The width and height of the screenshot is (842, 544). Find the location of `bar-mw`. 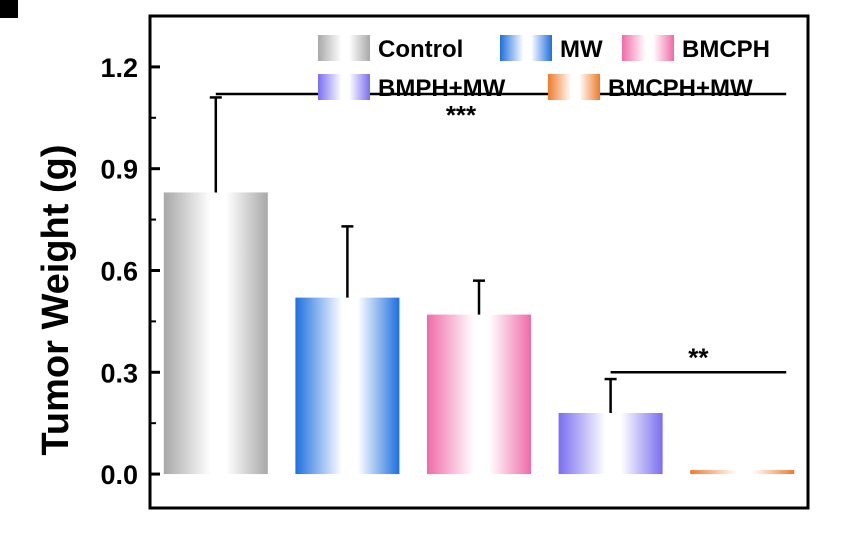

bar-mw is located at coordinates (347, 386).